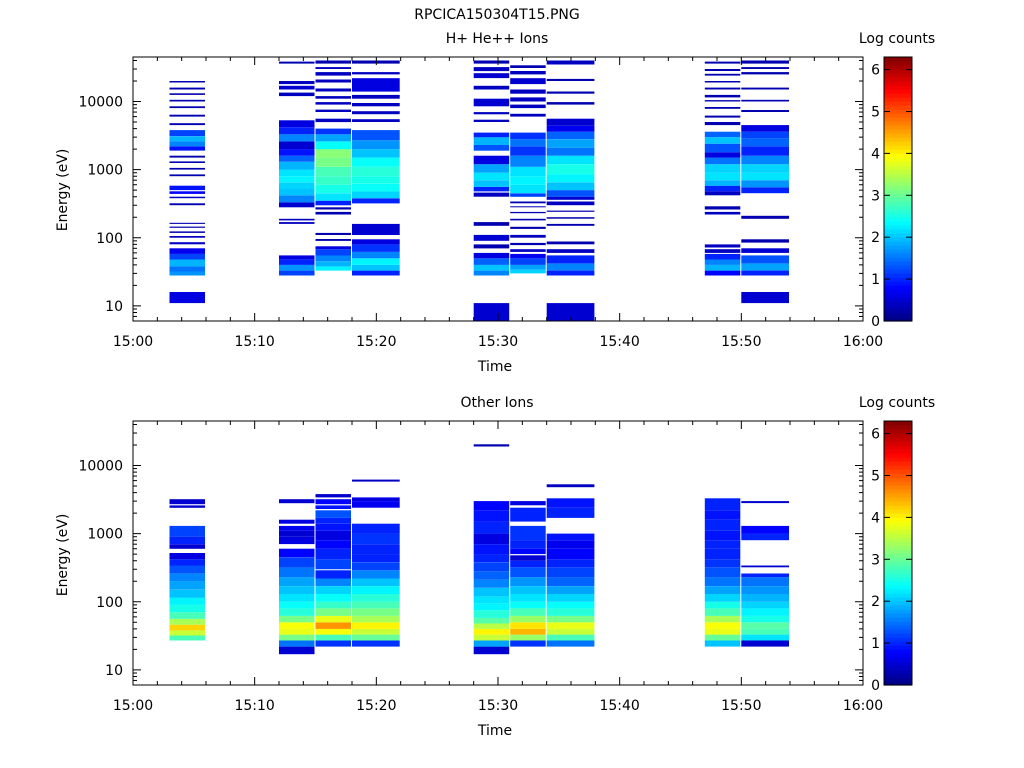 The width and height of the screenshot is (1024, 768). I want to click on x-tick-label: 15:30, so click(498, 342).